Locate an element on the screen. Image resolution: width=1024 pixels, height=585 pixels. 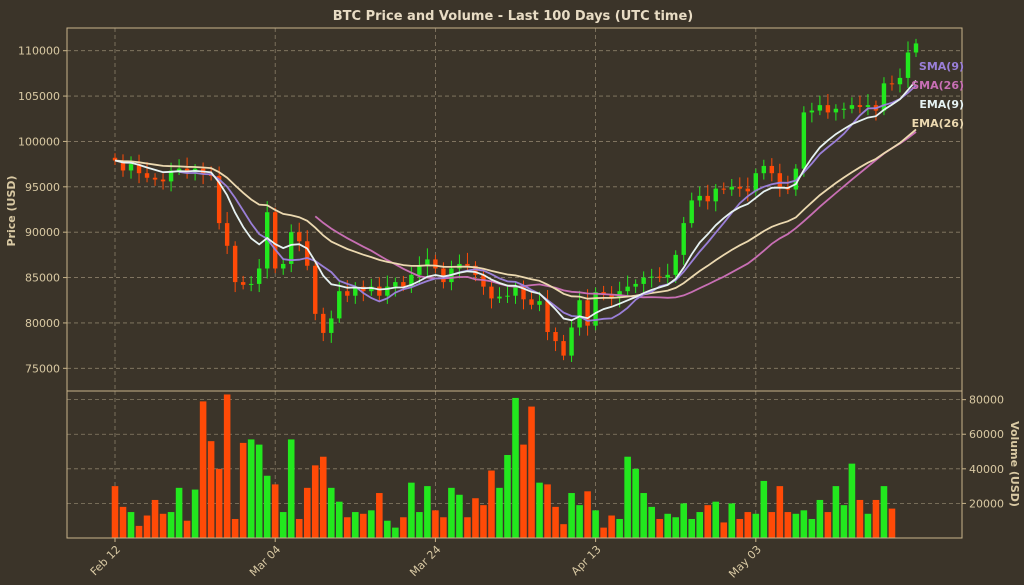
x-tick-label: May 03 is located at coordinates (745, 562).